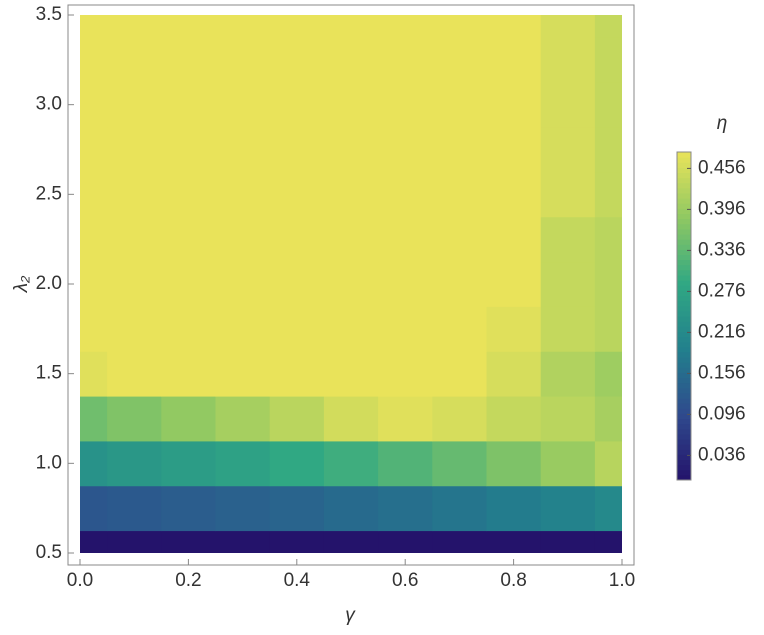 This screenshot has height=635, width=764. I want to click on colorbar-tick-label: 0.096, so click(722, 413).